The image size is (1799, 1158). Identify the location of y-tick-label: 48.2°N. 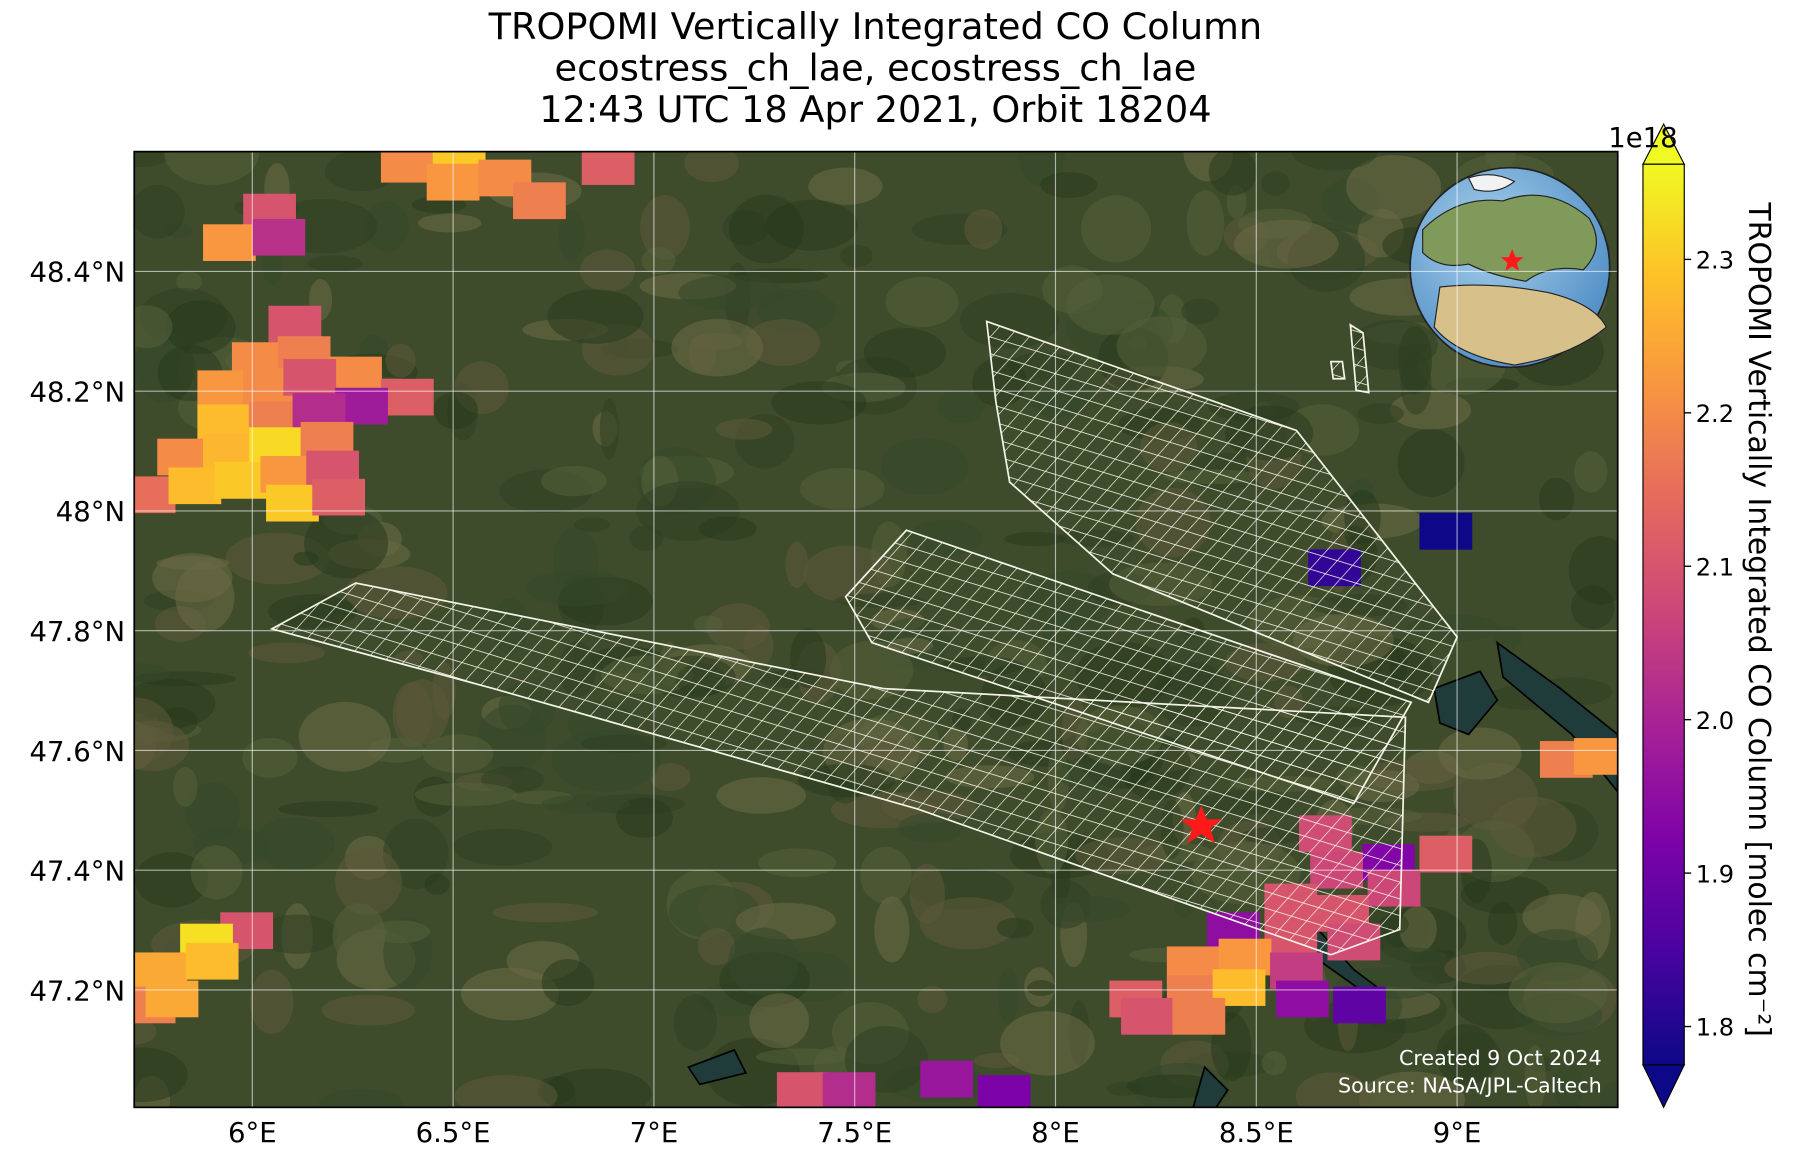
(77, 392).